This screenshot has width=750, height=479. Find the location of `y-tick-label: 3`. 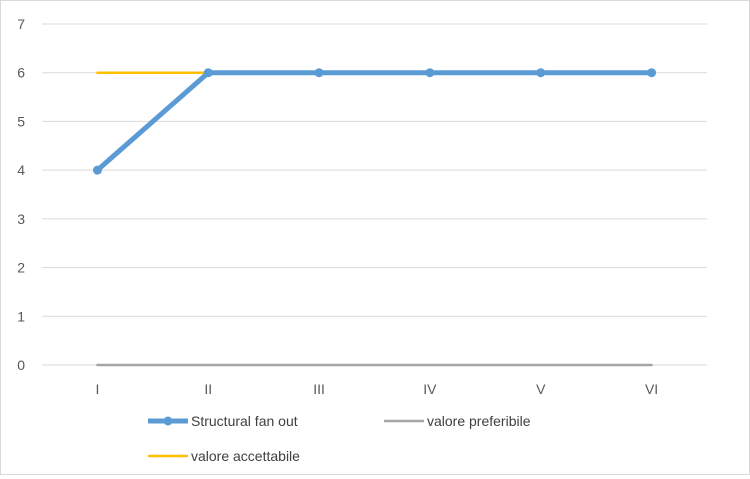

y-tick-label: 3 is located at coordinates (21, 219).